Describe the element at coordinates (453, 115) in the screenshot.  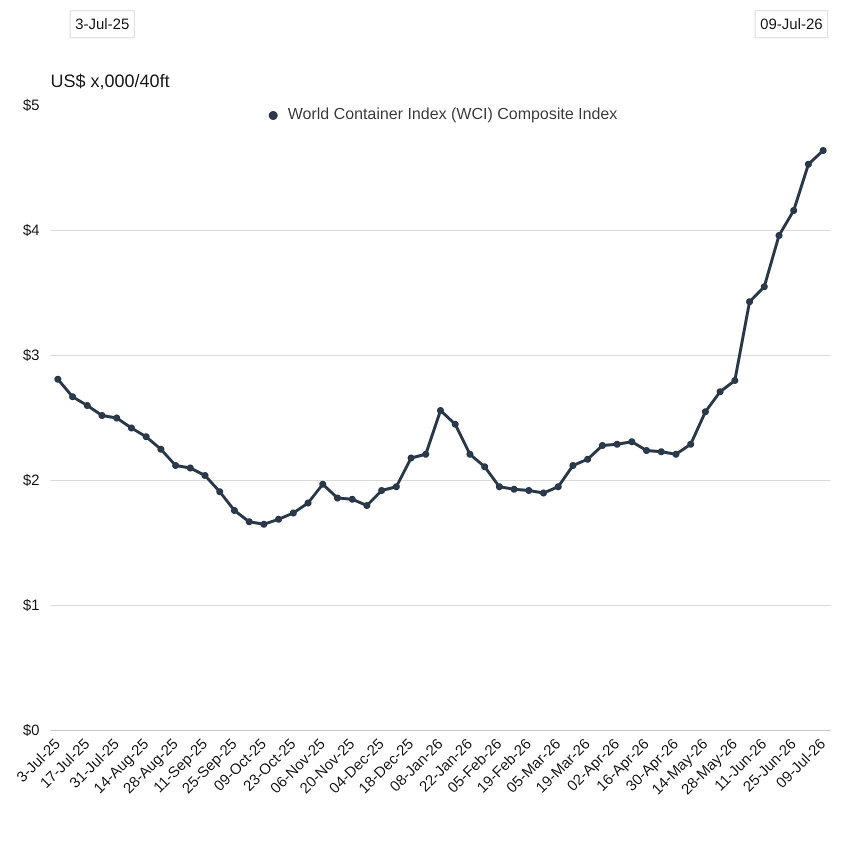
I see `legend-label: World Container Index (WCI) Composite Index` at that location.